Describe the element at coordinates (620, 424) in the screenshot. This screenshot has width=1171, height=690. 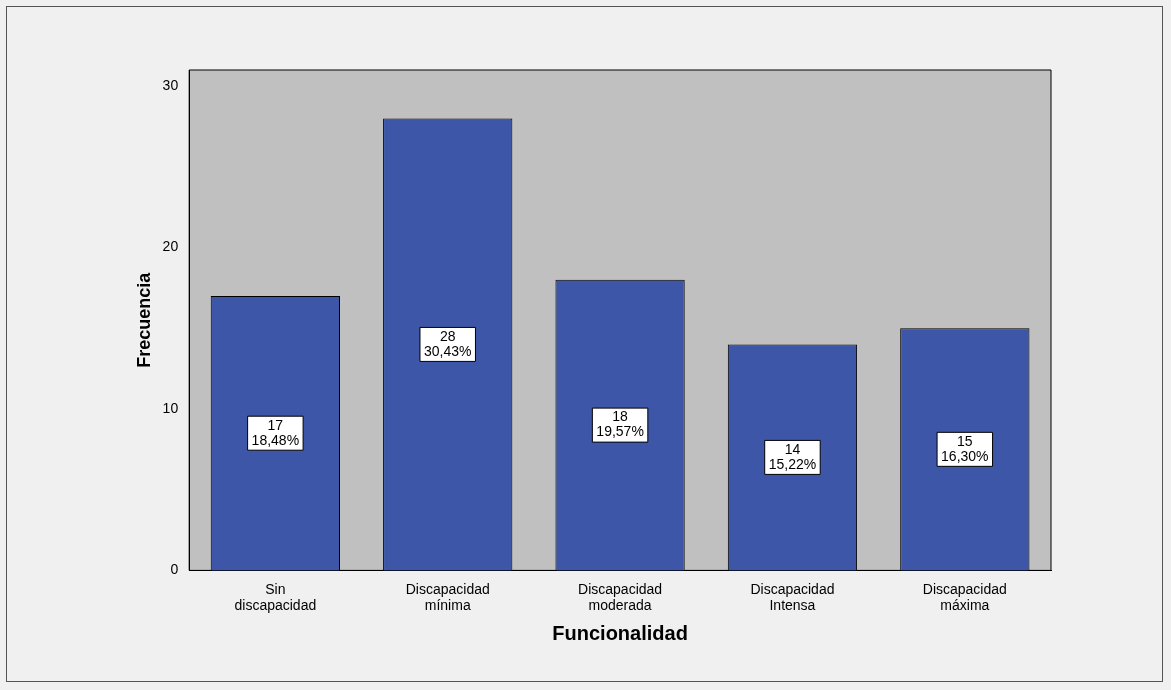
I see `data-label: 18 19,57%` at that location.